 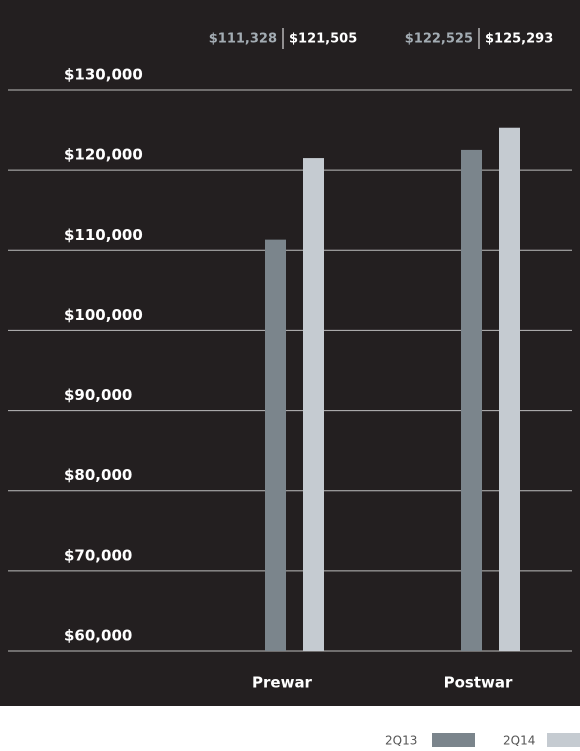 I want to click on legend-label: 2Q14, so click(x=519, y=741).